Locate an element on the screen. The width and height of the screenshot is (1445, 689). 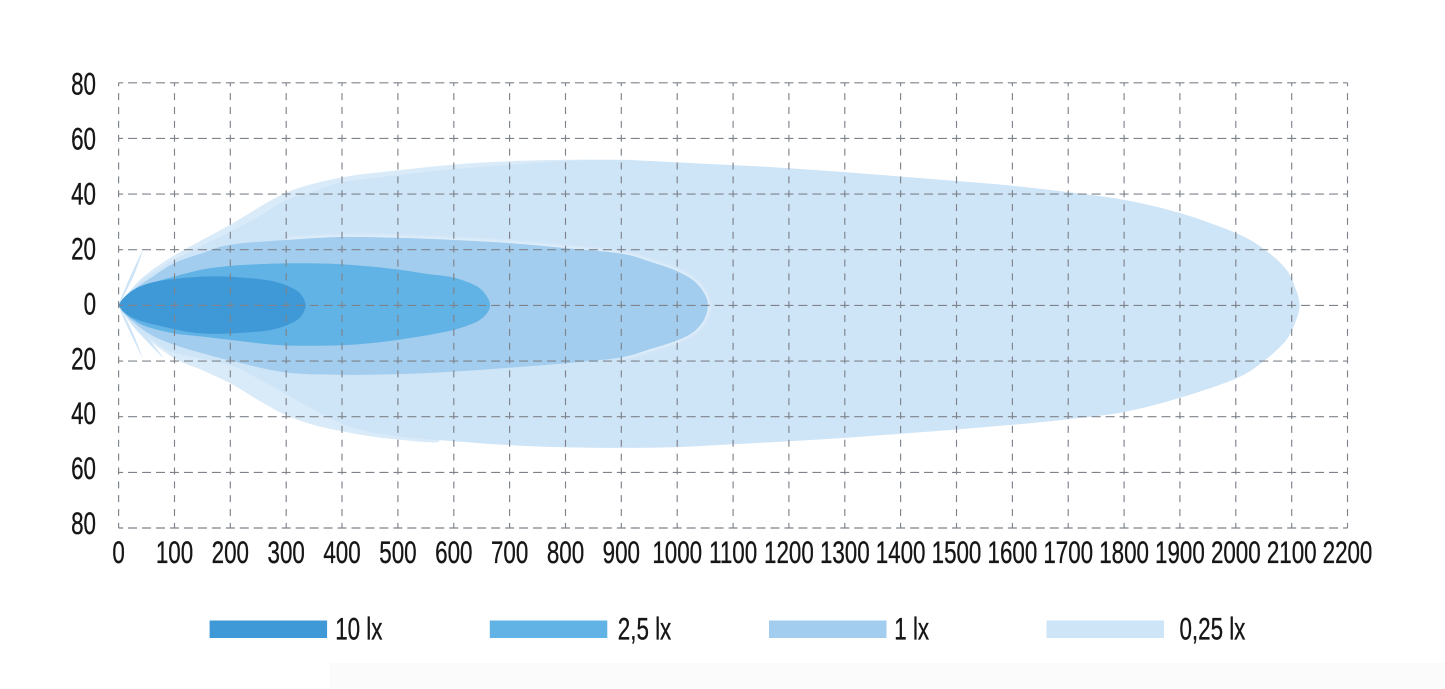
svg-text: 1600 is located at coordinates (1013, 552).